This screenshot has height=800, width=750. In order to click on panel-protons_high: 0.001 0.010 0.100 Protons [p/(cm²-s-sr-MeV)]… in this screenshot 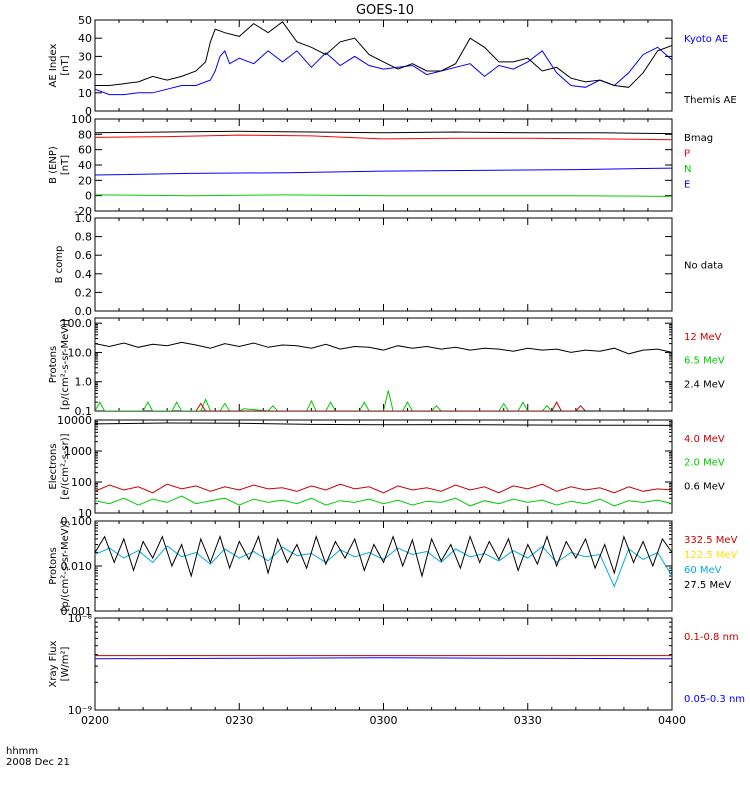, I will do `click(393, 566)`.